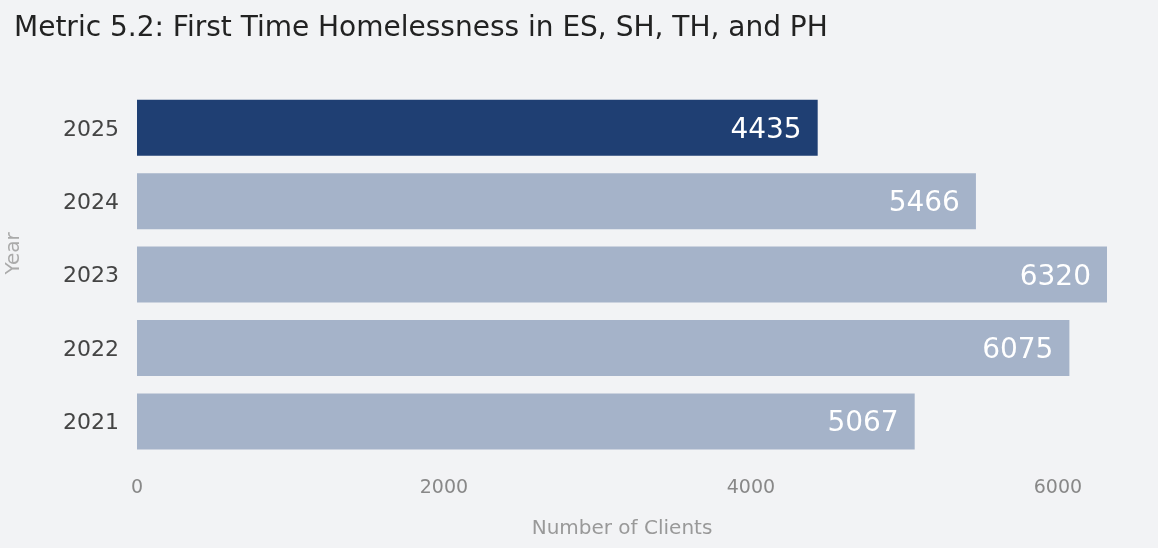 This screenshot has width=1158, height=548. What do you see at coordinates (863, 422) in the screenshot?
I see `data-label: 5067` at bounding box center [863, 422].